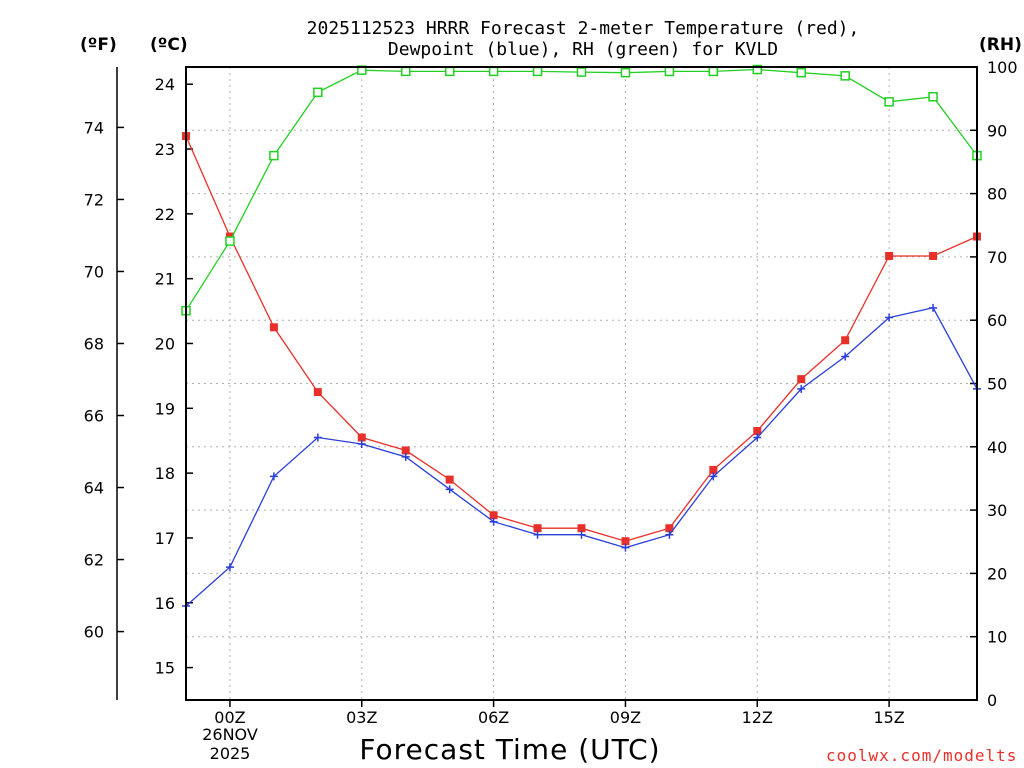  What do you see at coordinates (922, 755) in the screenshot?
I see `credit-label: coolwx.com/modelts` at bounding box center [922, 755].